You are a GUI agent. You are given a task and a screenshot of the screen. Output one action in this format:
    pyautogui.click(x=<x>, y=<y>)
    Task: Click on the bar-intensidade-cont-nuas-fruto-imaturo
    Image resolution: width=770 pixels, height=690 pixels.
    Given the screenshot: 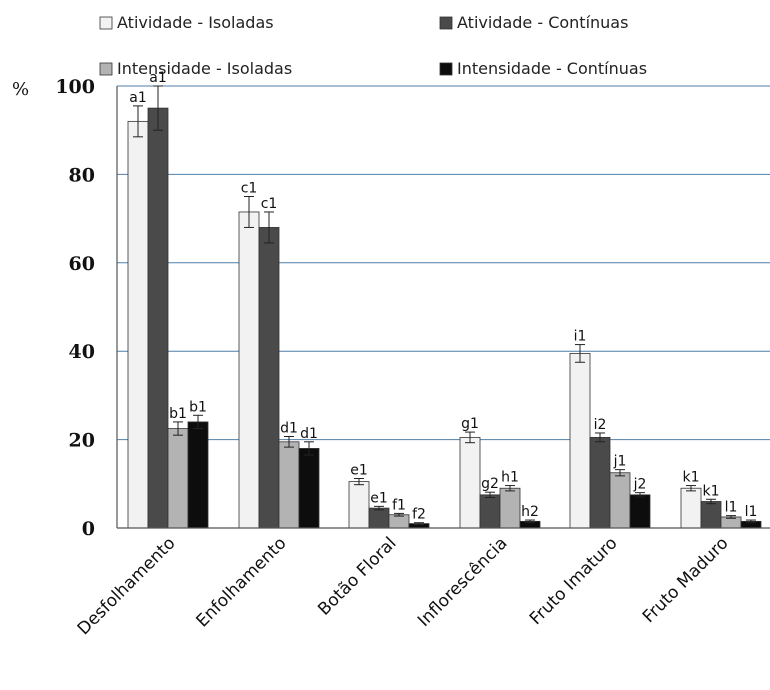 What is the action you would take?
    pyautogui.click(x=640, y=511)
    